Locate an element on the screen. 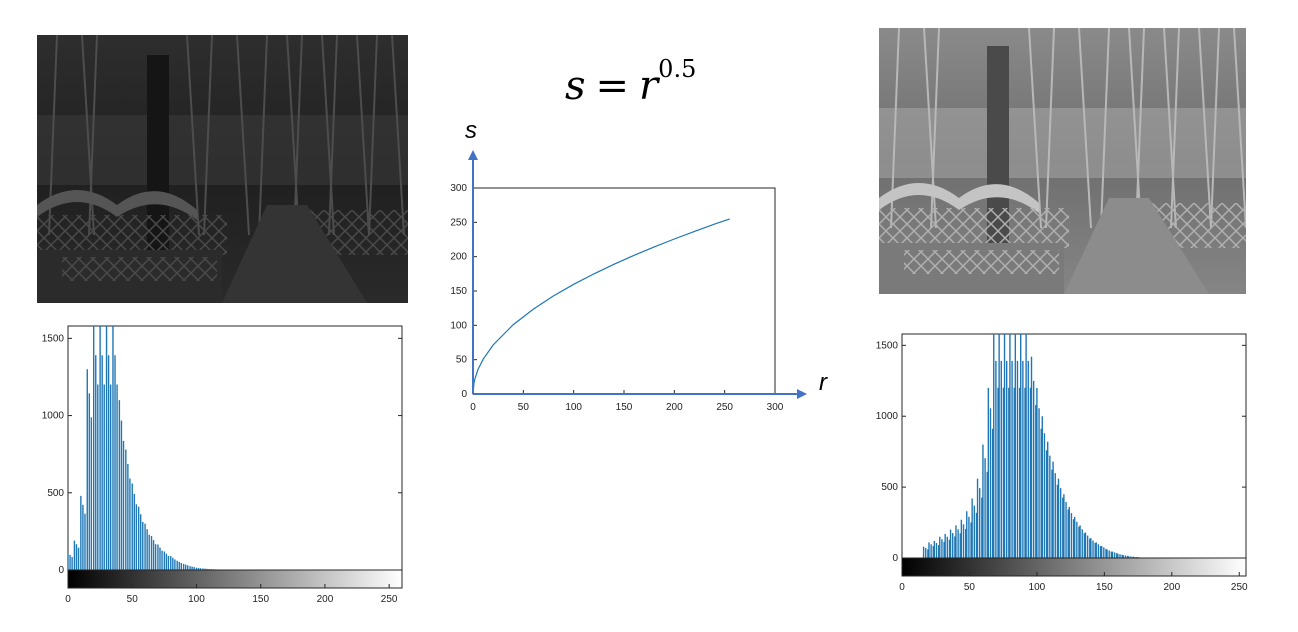  original-histogram-svg: 0 500 1000 1500 0 50 100 150 200 250 is located at coordinates (222, 465).